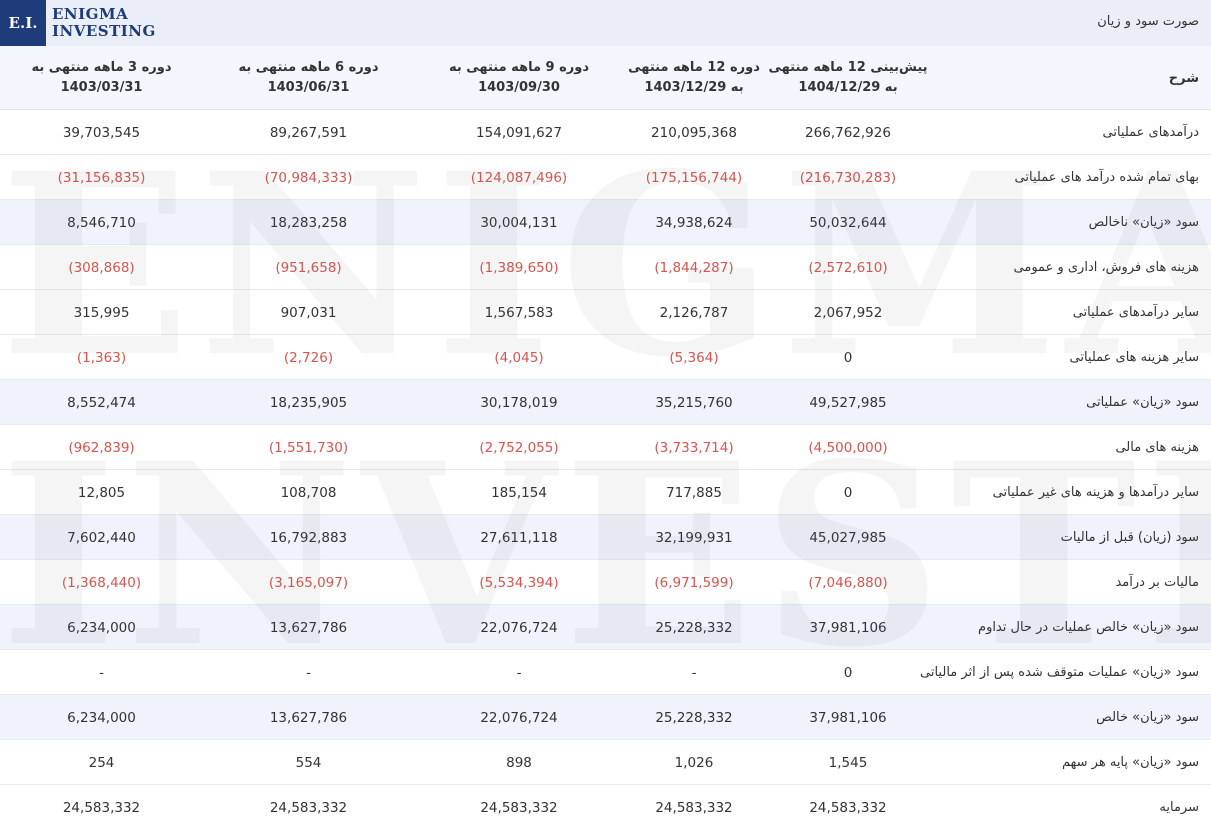  Describe the element at coordinates (848, 267) in the screenshot. I see `table-cell-v5: (2,572,610)` at that location.